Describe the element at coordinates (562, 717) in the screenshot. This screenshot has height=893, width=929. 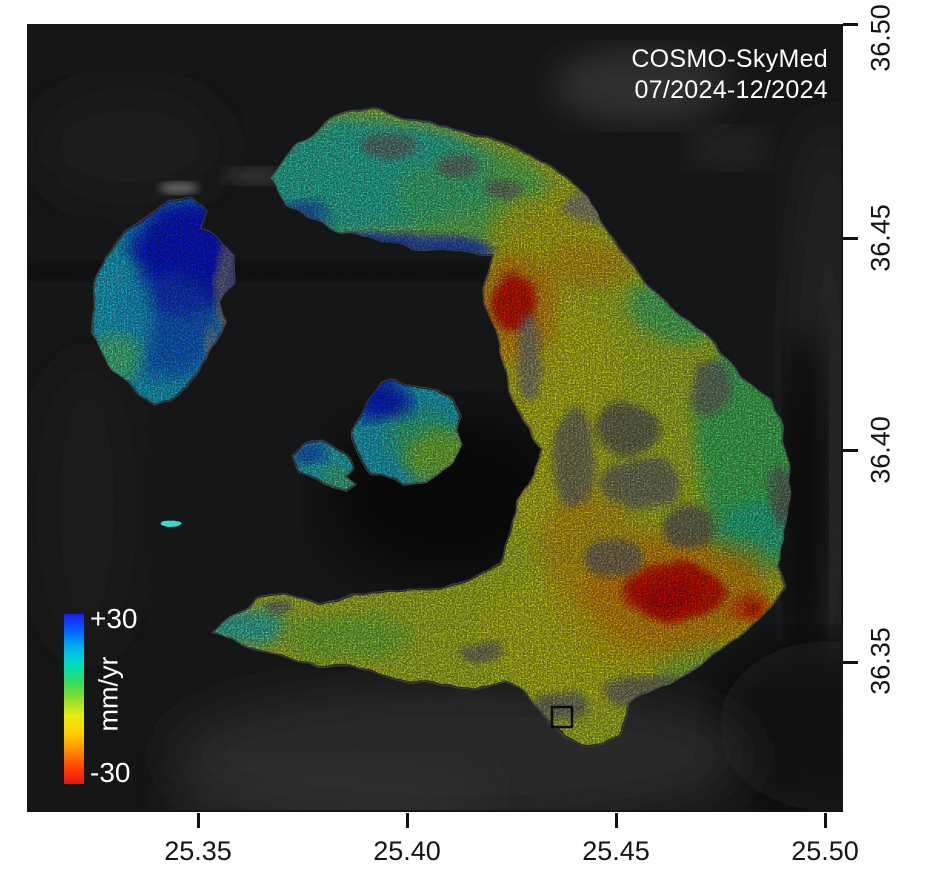
I see `reference-box` at that location.